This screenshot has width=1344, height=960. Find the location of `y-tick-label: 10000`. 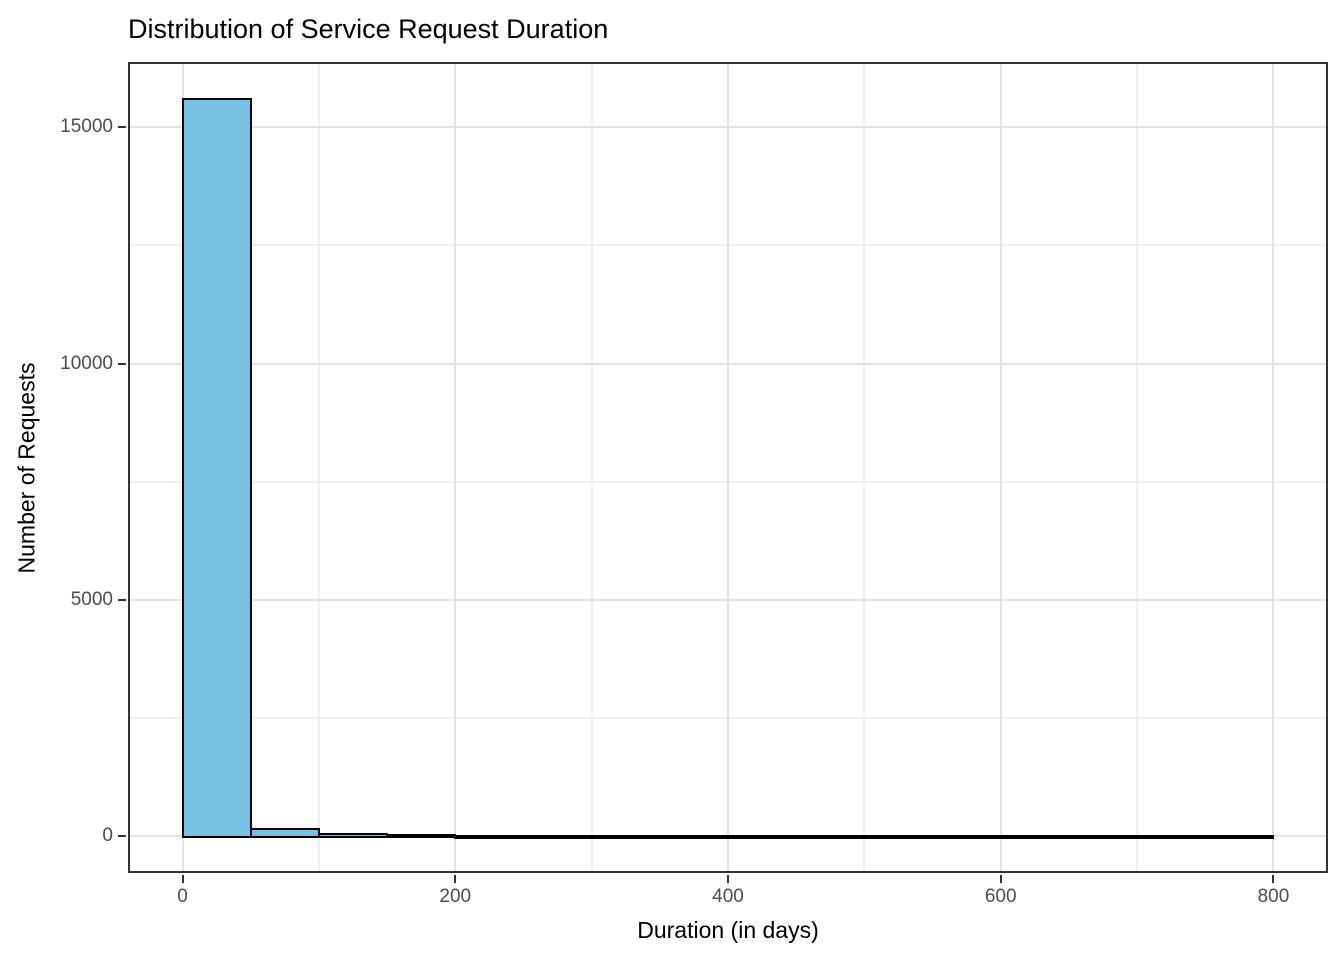

y-tick-label: 10000 is located at coordinates (86, 363).